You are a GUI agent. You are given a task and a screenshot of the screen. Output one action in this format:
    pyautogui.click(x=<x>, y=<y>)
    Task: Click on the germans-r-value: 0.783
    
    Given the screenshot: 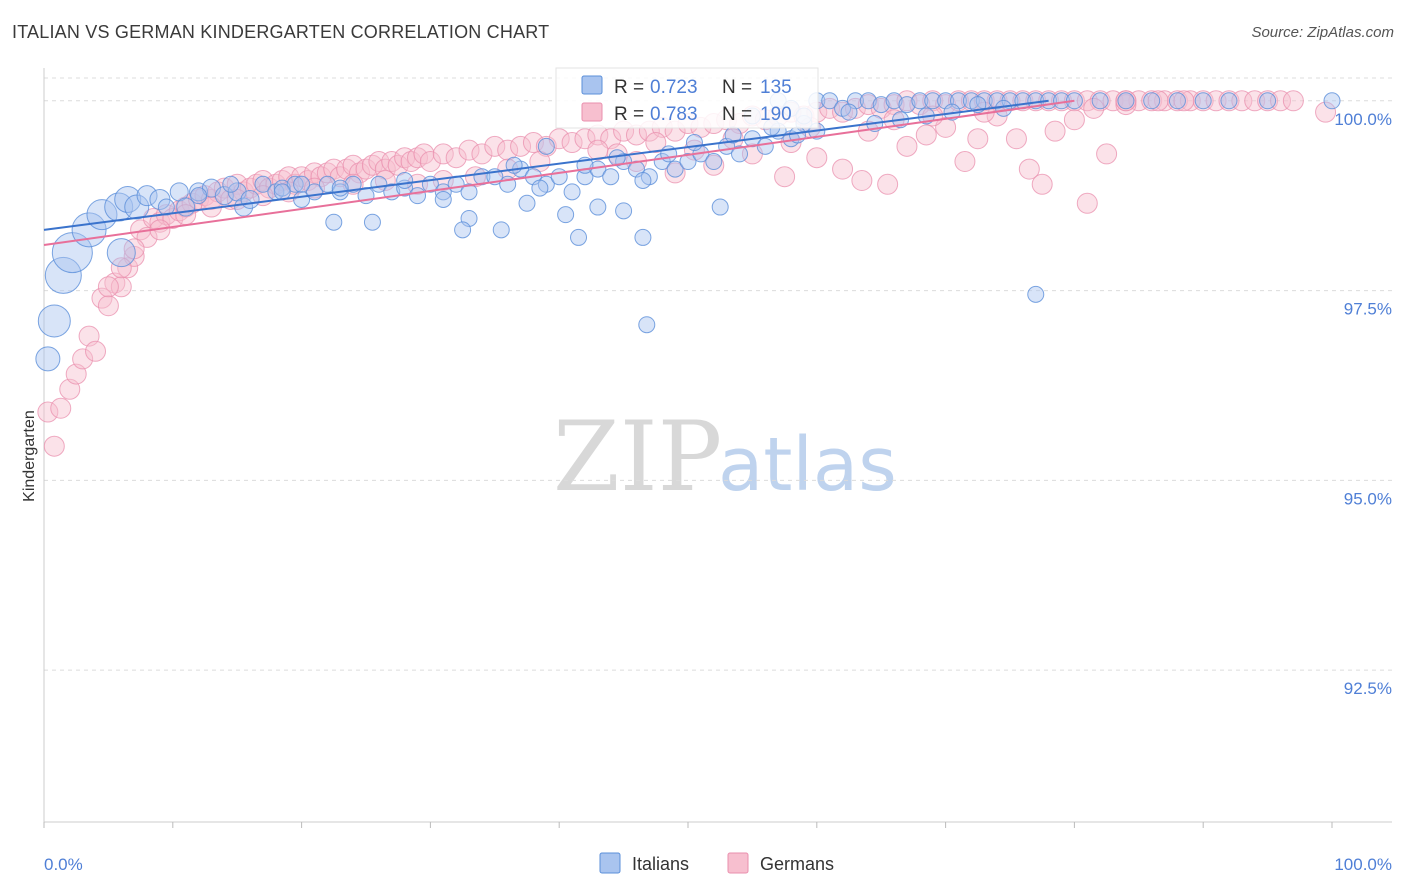 What is the action you would take?
    pyautogui.click(x=674, y=114)
    